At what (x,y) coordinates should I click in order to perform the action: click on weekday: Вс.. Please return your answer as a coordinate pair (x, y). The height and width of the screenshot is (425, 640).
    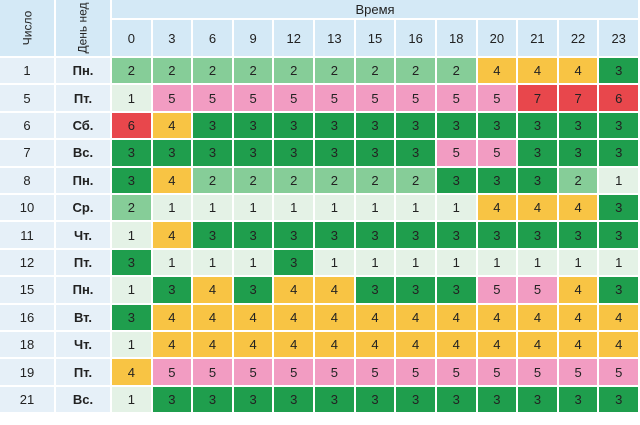
    Looking at the image, I should click on (84, 400).